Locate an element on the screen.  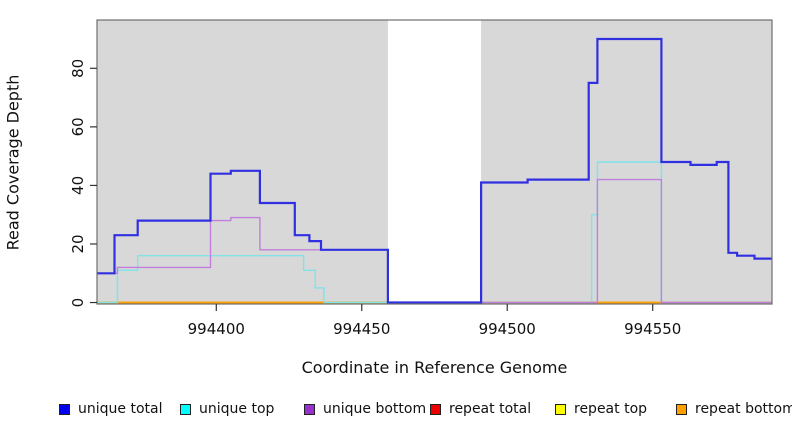
legend-item-repeat-total: repeat total is located at coordinates (480, 409).